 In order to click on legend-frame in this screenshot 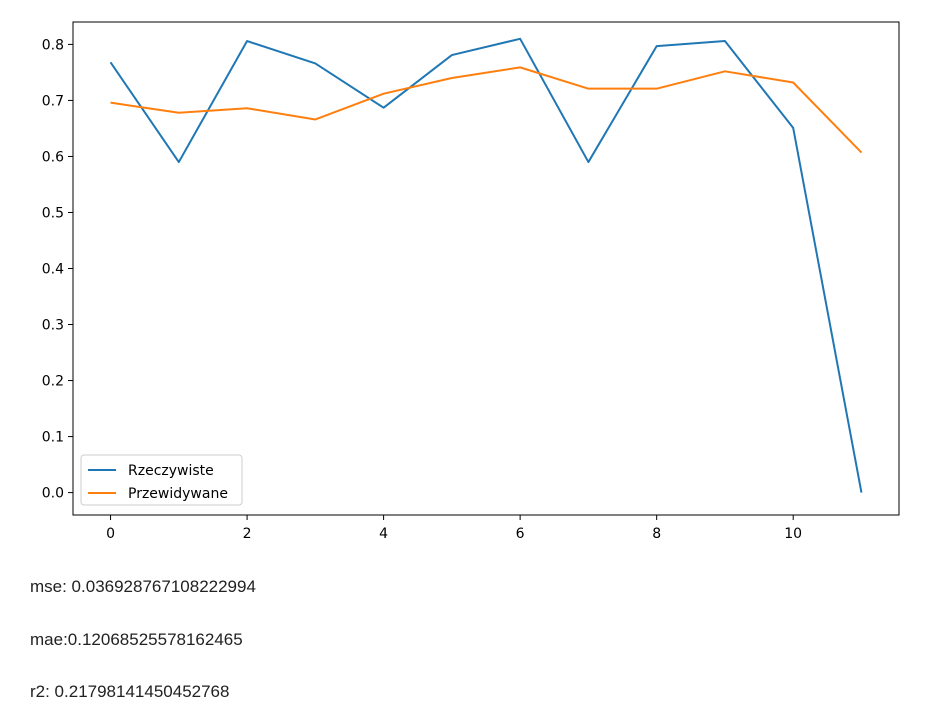, I will do `click(161, 480)`.